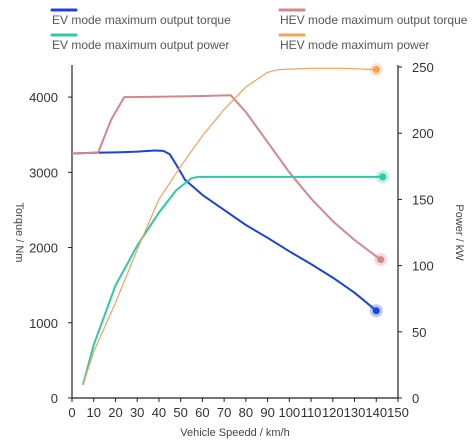  I want to click on legend-label-2: EV mode maximum output power, so click(140, 45).